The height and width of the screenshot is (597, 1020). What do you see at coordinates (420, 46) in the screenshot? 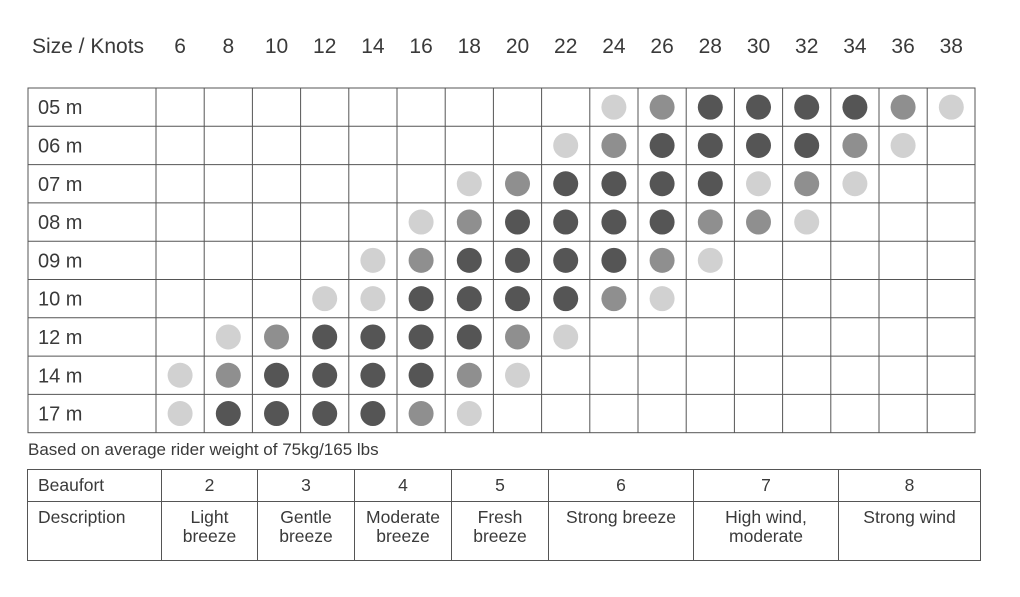
I see `knots-tick-label: 16` at bounding box center [420, 46].